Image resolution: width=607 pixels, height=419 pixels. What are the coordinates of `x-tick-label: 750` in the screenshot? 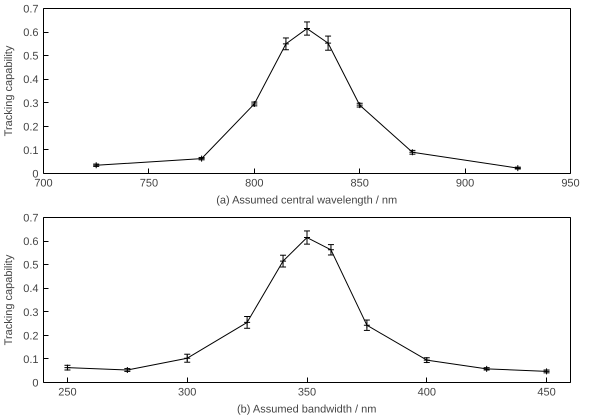 It's located at (149, 184).